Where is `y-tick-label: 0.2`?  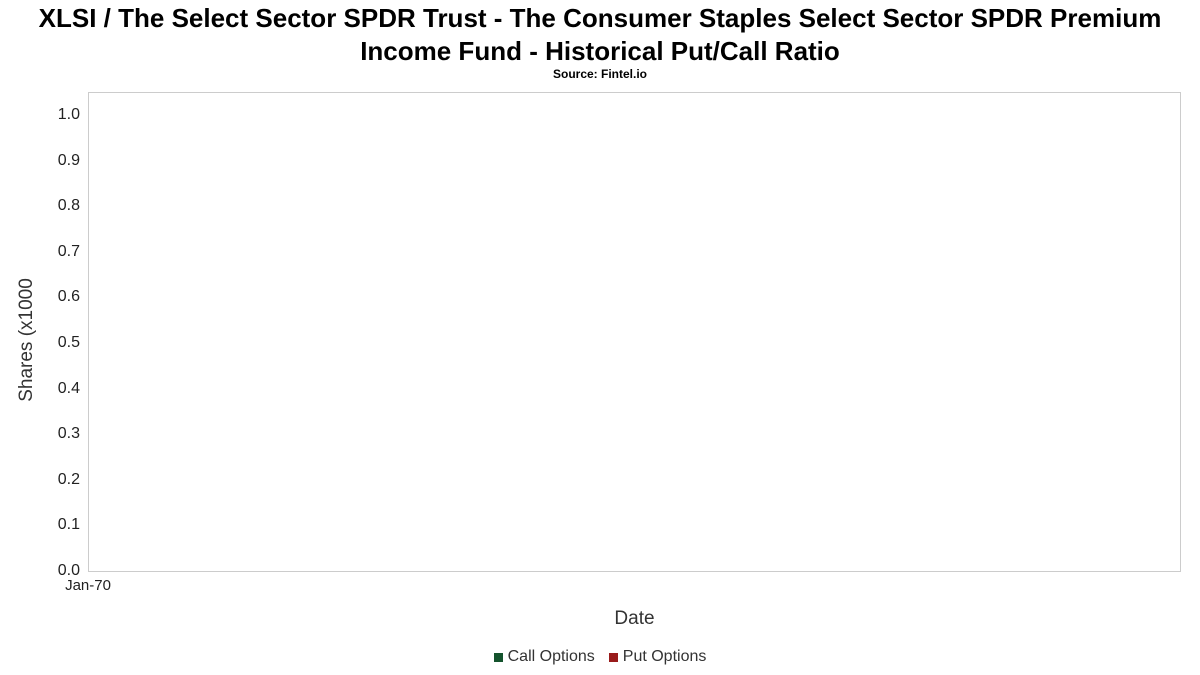 y-tick-label: 0.2 is located at coordinates (68, 479).